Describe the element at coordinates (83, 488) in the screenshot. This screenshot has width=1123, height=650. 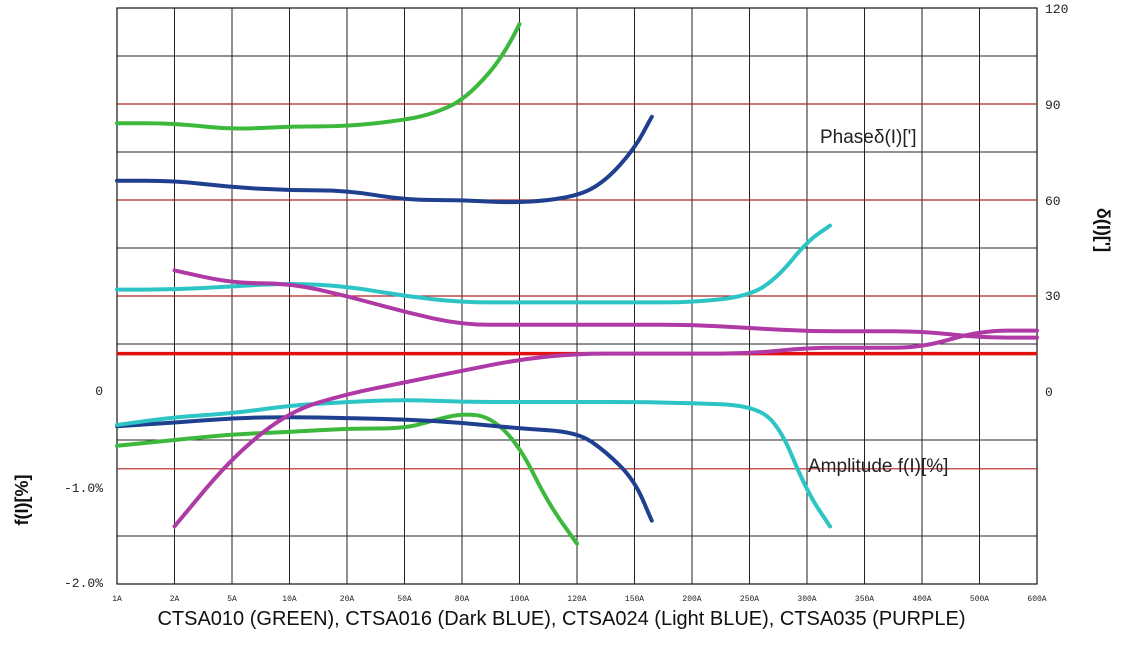
I see `left-tick-neg1: -1.0%` at that location.